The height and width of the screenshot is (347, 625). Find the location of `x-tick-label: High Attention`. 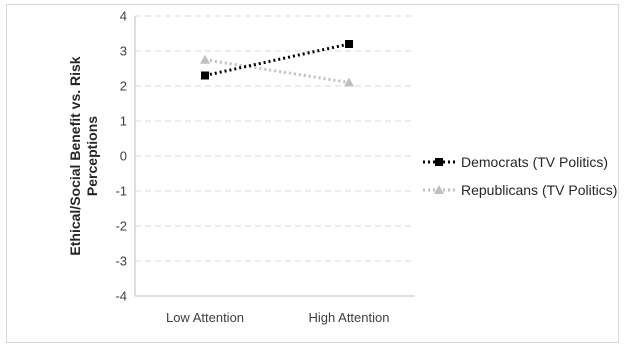

x-tick-label: High Attention is located at coordinates (349, 317).